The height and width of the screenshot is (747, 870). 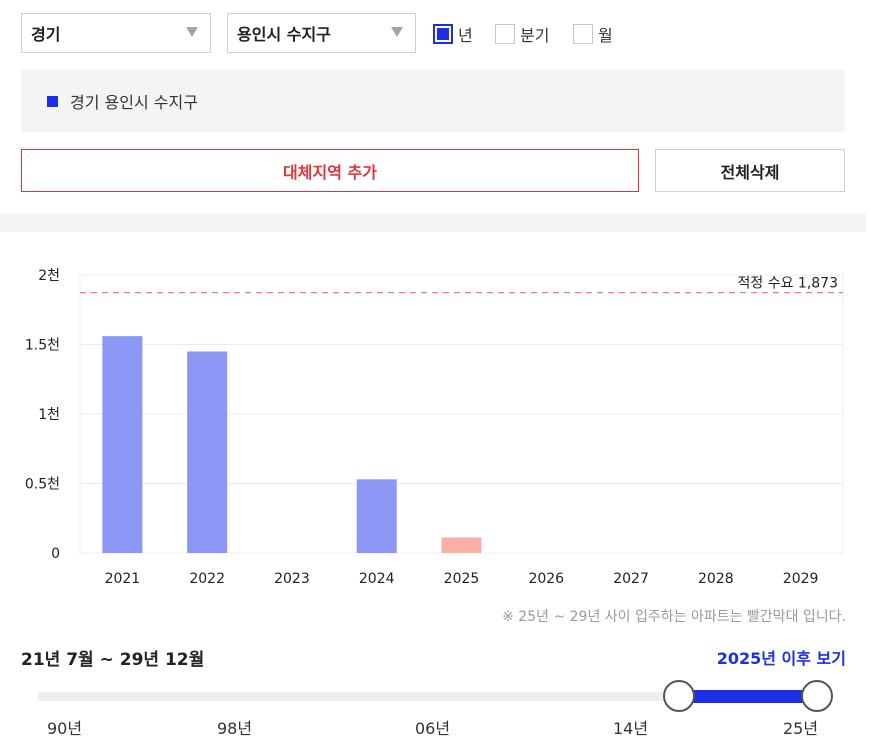 I want to click on add-alt-region-button: 대체지역 추가, so click(x=330, y=170).